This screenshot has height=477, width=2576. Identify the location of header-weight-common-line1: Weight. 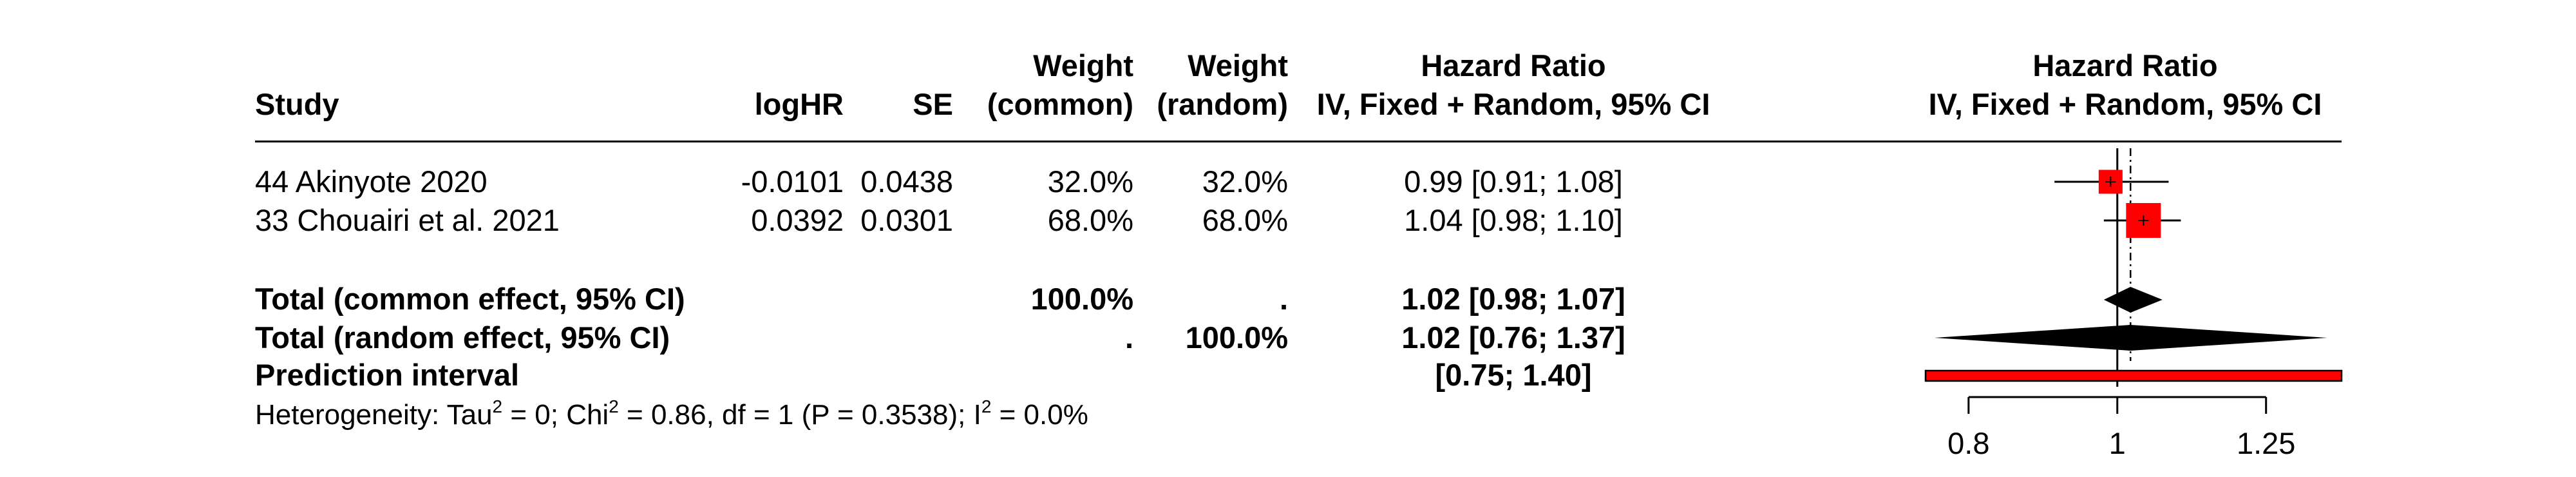
(1083, 65).